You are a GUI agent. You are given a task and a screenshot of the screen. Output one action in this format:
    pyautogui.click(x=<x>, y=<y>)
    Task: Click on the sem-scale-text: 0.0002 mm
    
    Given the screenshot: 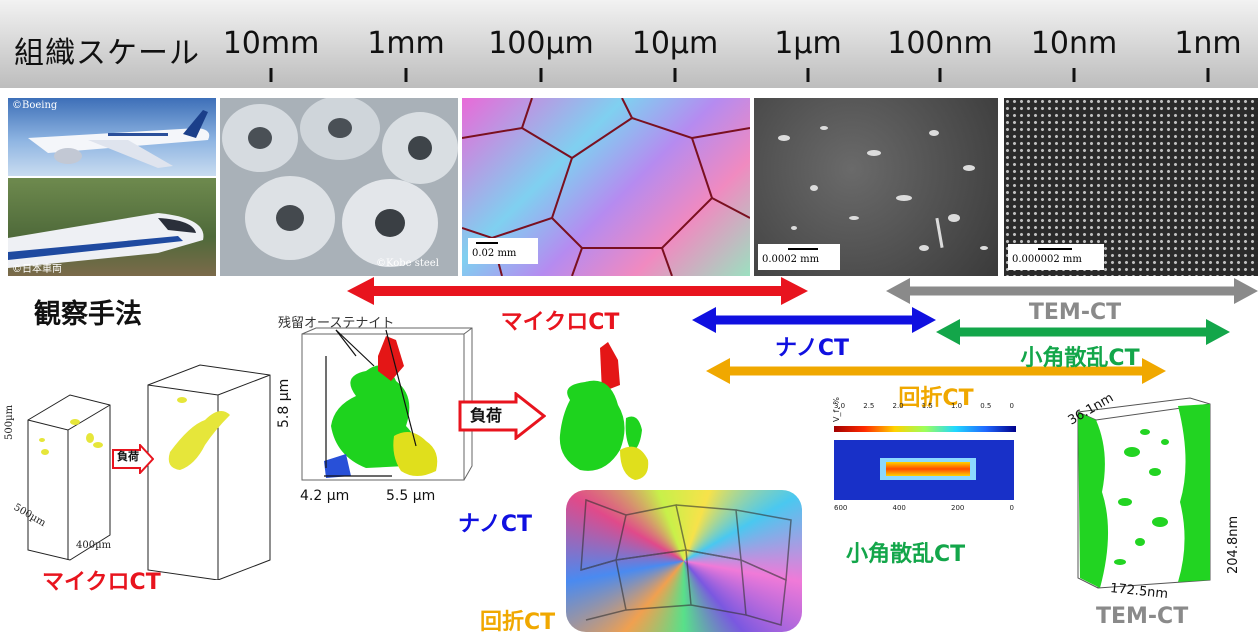 What is the action you would take?
    pyautogui.click(x=791, y=259)
    